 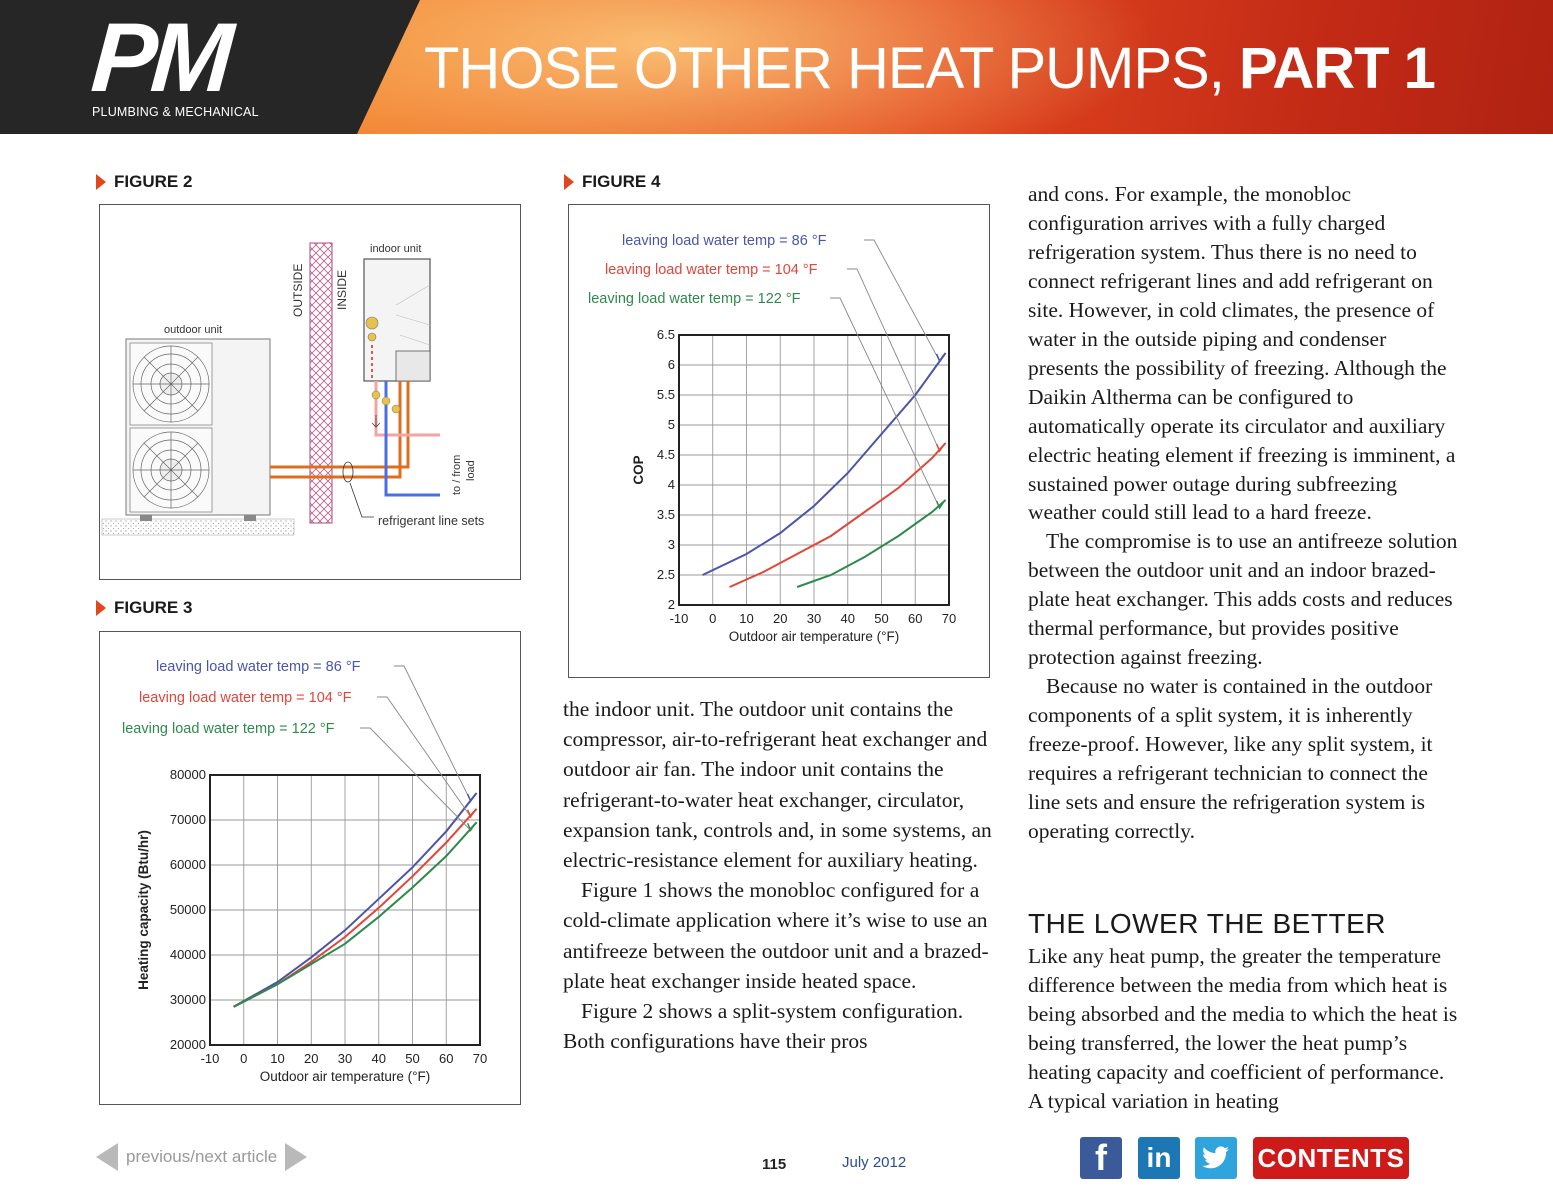 I want to click on y-tick-label: 4.5, so click(x=666, y=454).